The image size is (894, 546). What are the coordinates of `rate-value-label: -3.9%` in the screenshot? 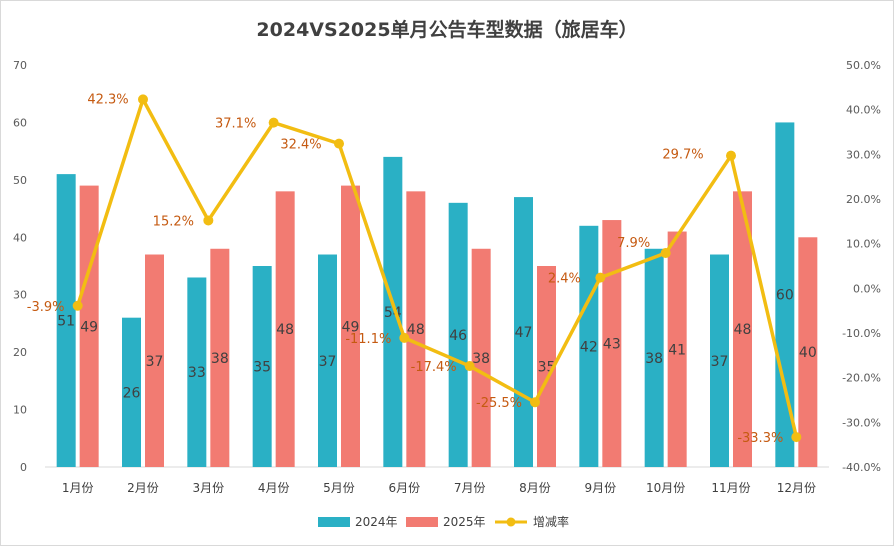 It's located at (46, 307).